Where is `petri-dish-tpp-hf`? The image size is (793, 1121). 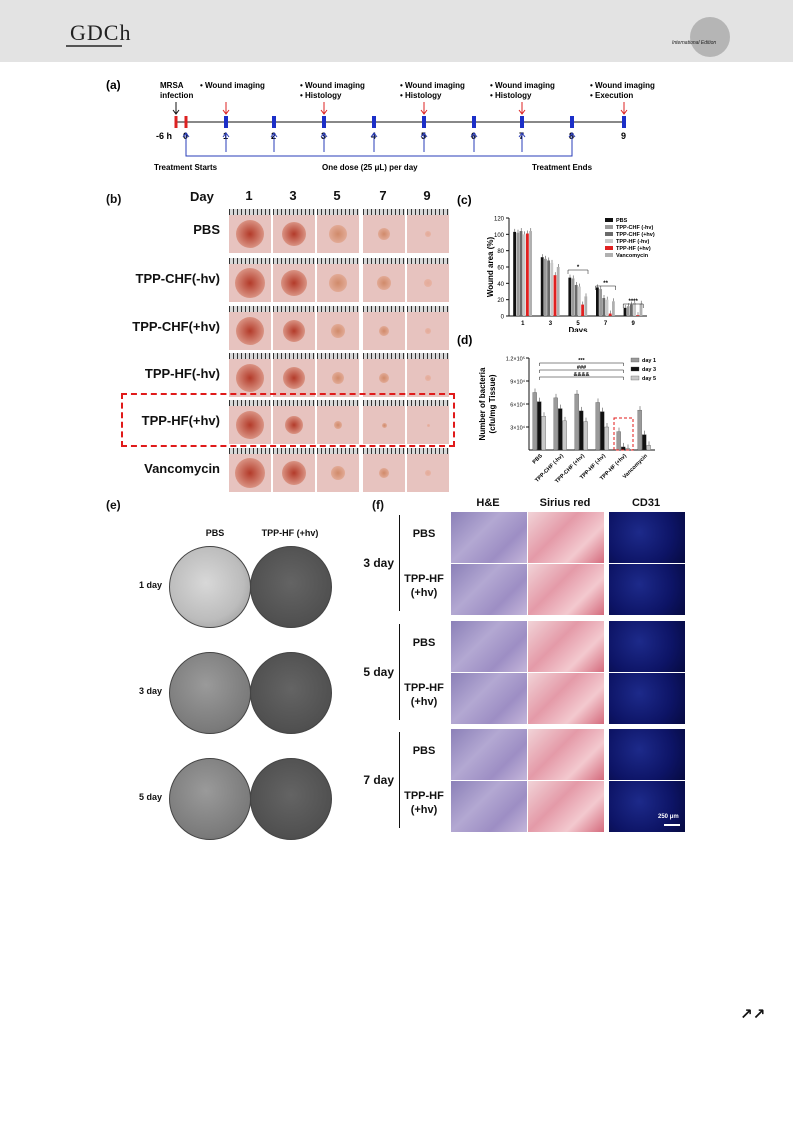
petri-dish-tpp-hf is located at coordinates (291, 799).